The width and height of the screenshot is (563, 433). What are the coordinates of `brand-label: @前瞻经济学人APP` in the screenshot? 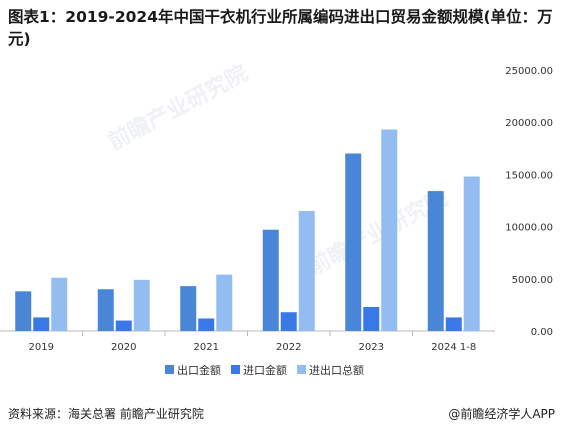 It's located at (501, 414).